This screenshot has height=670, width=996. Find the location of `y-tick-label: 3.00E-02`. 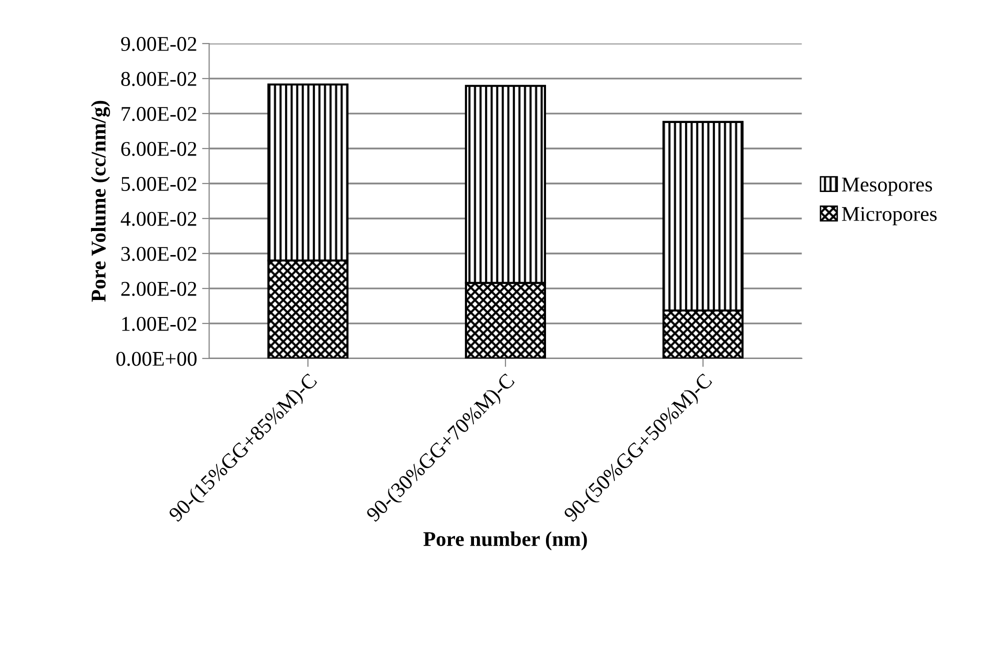

y-tick-label: 3.00E-02 is located at coordinates (158, 254).